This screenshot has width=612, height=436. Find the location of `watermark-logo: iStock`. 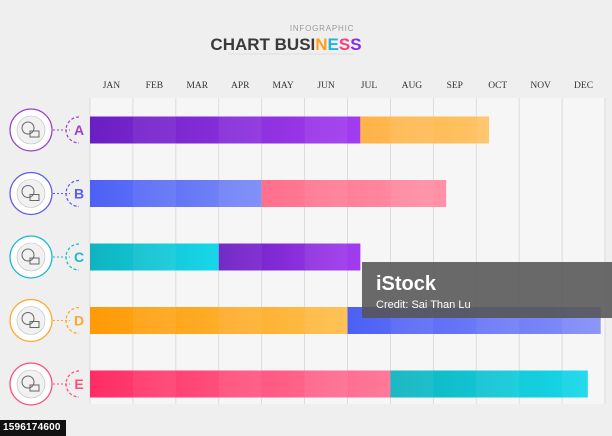

watermark-logo: iStock is located at coordinates (406, 284).